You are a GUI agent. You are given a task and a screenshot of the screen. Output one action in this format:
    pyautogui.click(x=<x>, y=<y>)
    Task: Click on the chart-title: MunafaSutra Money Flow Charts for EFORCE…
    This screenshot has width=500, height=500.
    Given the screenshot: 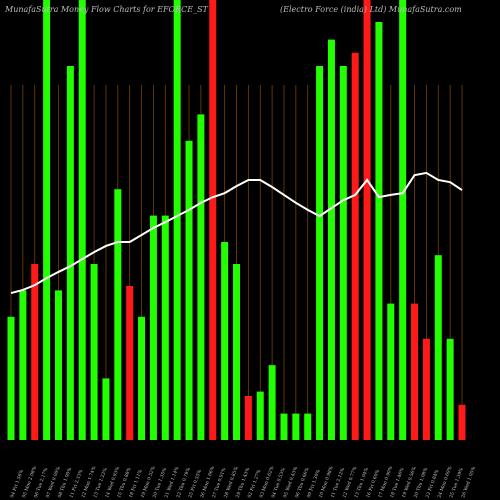 What is the action you would take?
    pyautogui.click(x=106, y=9)
    